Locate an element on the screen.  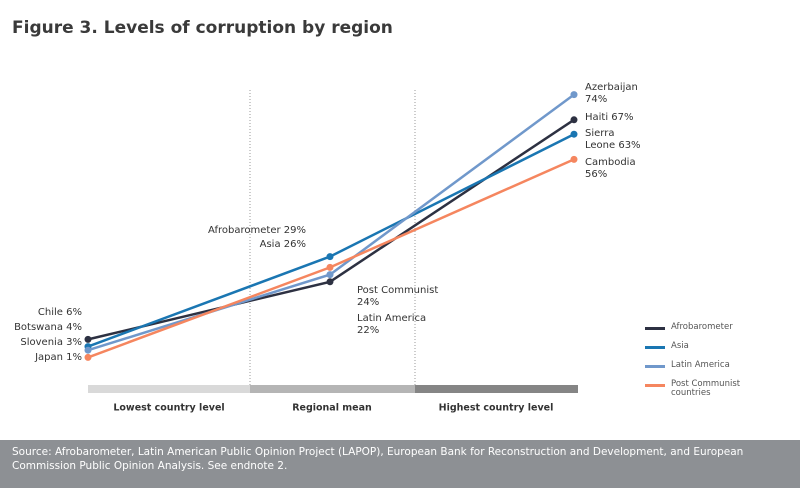
legend-label: Asia is located at coordinates (680, 346).